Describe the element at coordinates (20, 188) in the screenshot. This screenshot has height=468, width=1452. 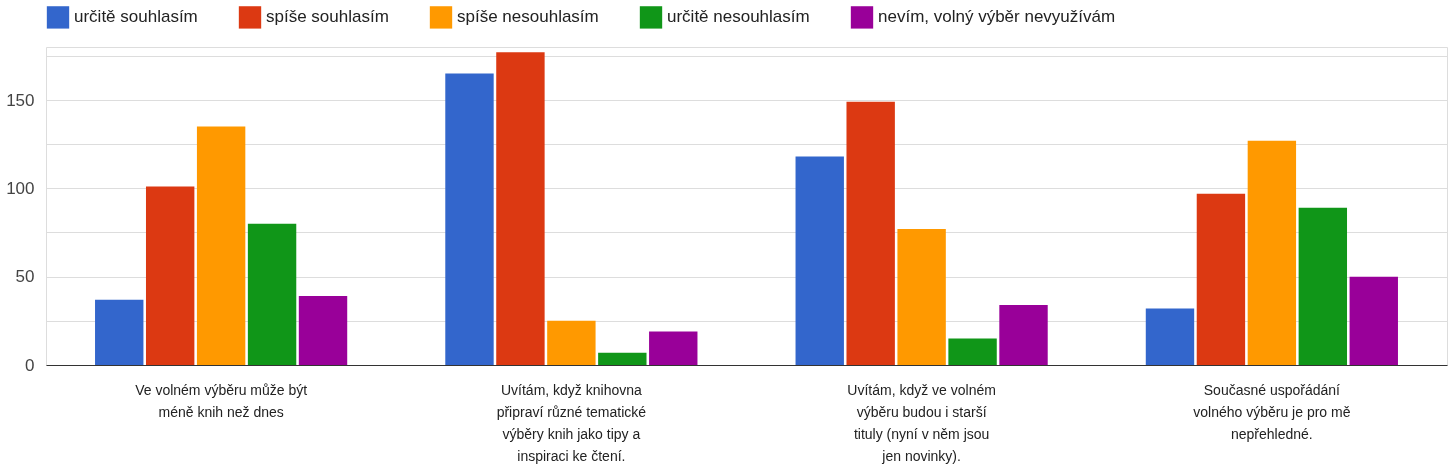
I see `y-tick-label: 100` at that location.